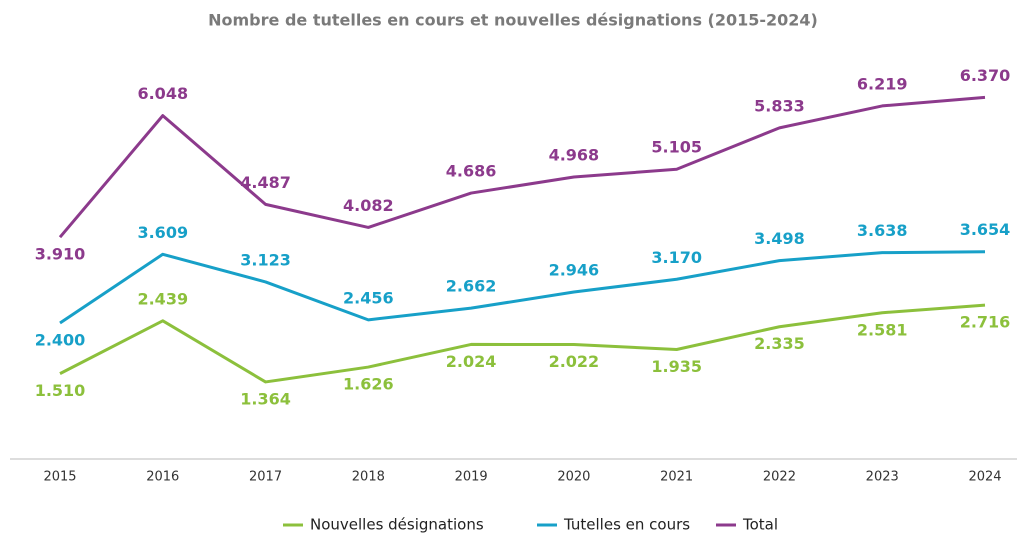 Image resolution: width=1027 pixels, height=538 pixels. What do you see at coordinates (573, 477) in the screenshot?
I see `x-tick-label: 2020` at bounding box center [573, 477].